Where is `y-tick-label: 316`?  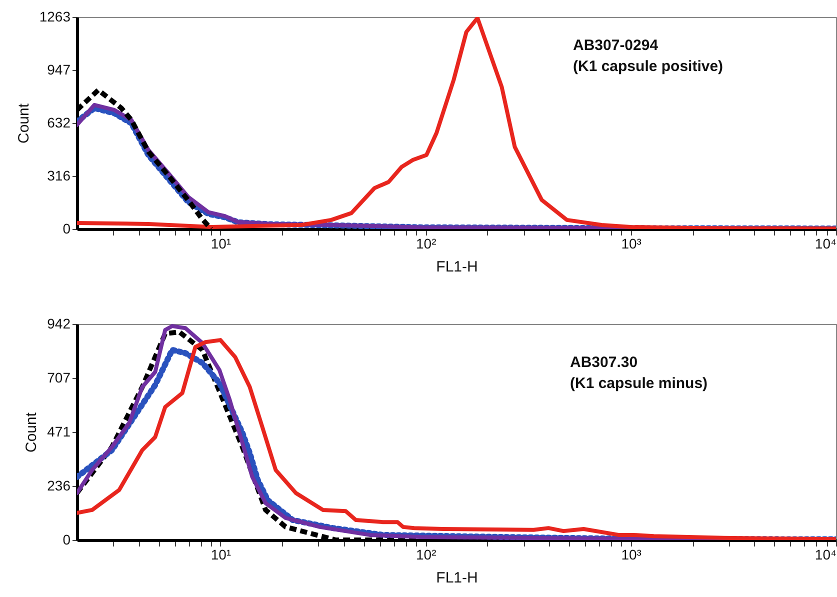
y-tick-label: 316 is located at coordinates (59, 175).